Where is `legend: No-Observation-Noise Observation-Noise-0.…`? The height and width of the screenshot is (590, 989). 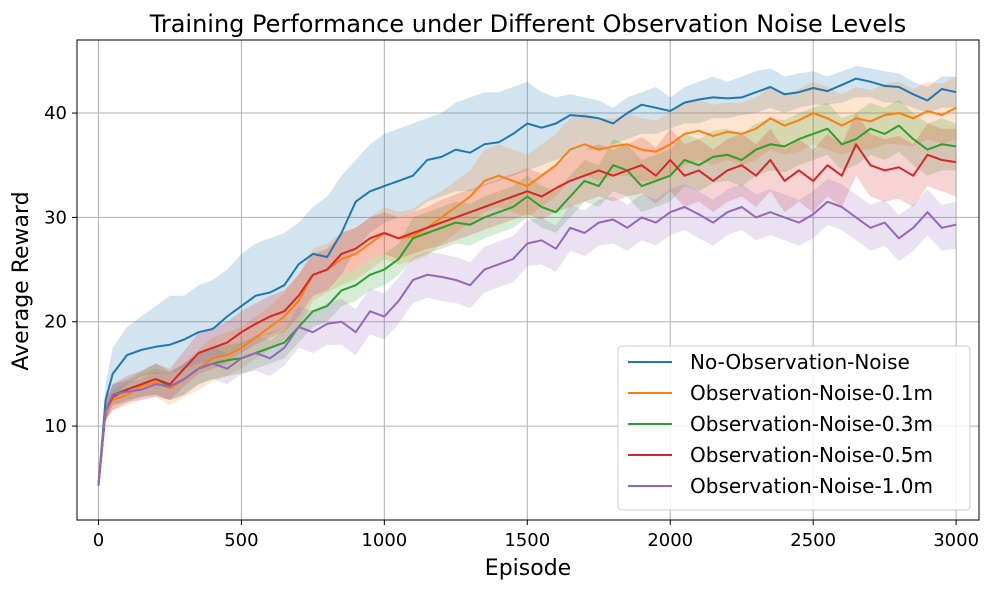
legend: No-Observation-Noise Observation-Noise-0.… is located at coordinates (794, 428).